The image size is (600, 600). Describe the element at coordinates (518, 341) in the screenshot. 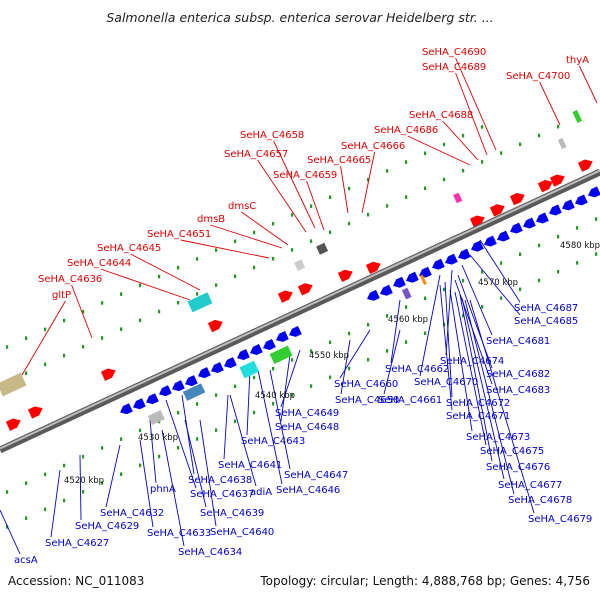

I see `reverse-gene-label: SeHA_C4681` at that location.